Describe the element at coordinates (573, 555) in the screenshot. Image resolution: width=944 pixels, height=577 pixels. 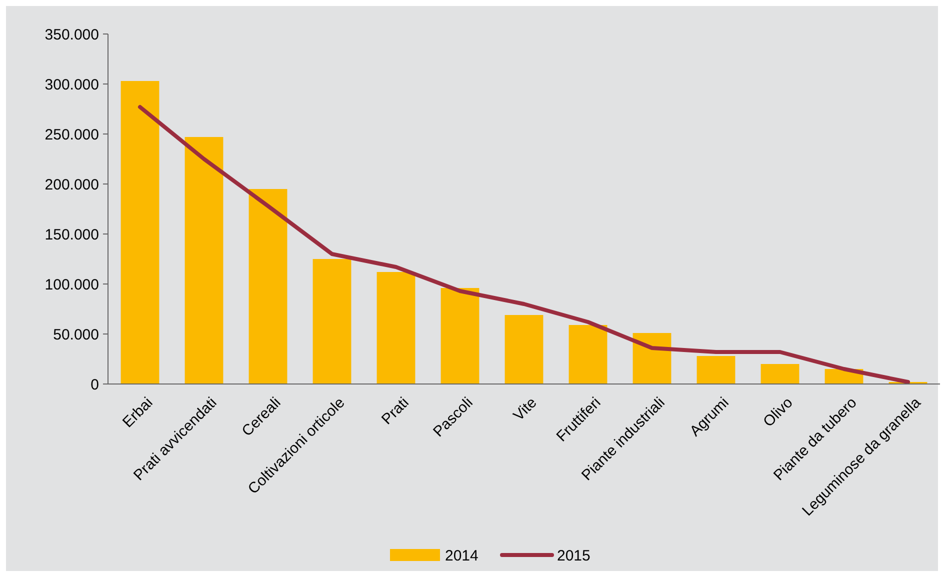
I see `legend-label: 2015` at that location.